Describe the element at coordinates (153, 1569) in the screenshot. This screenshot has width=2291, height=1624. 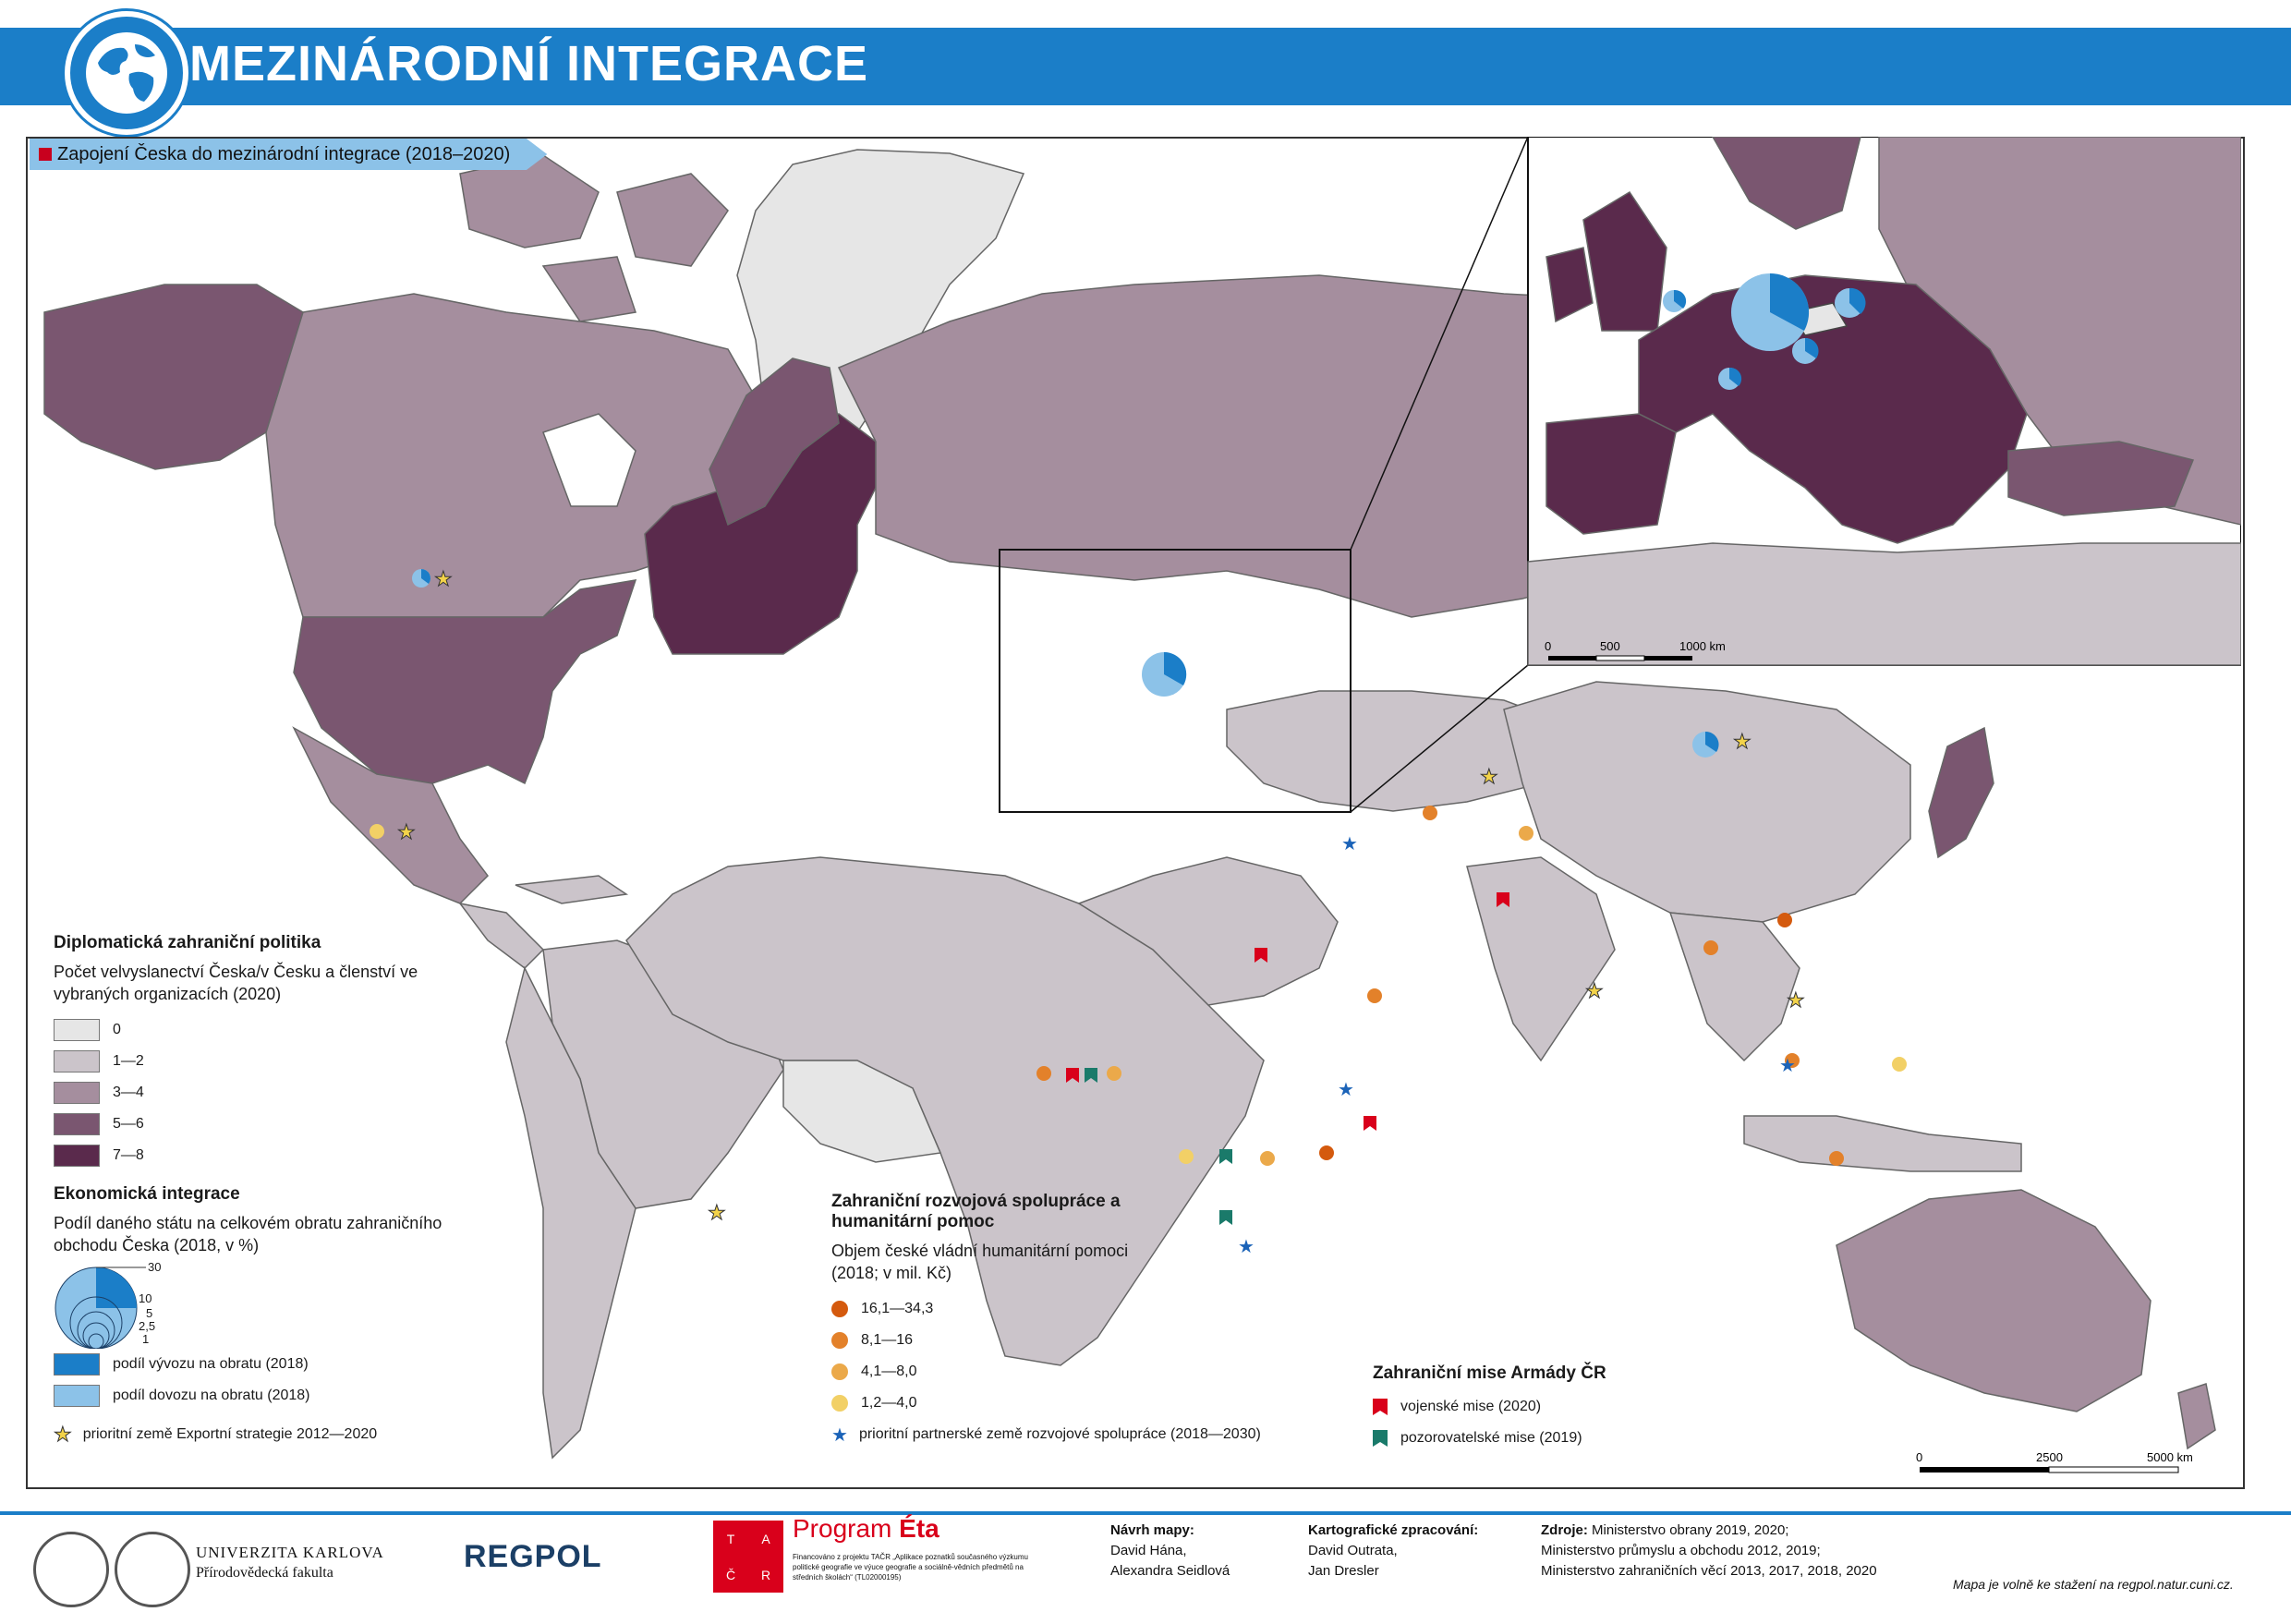
I see `faculty-seal-icon` at that location.